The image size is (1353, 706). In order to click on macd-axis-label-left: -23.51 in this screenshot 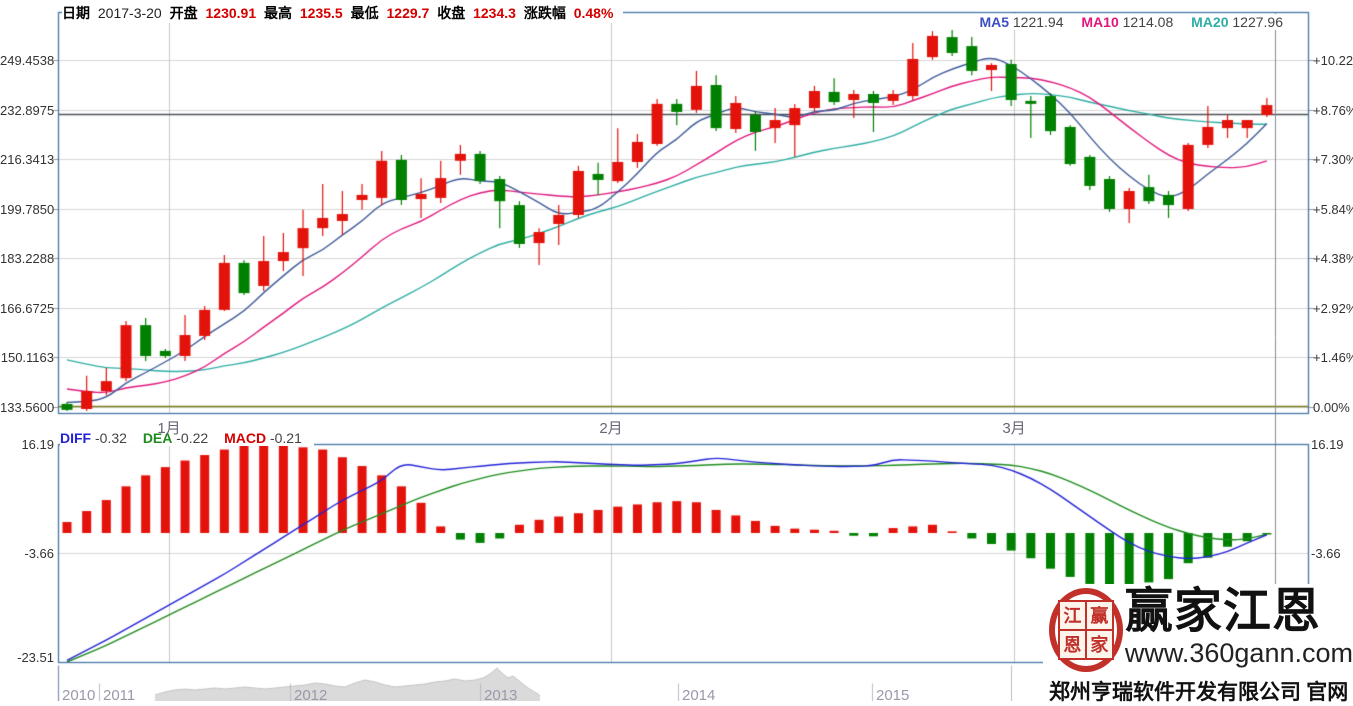, I will do `click(35, 657)`.